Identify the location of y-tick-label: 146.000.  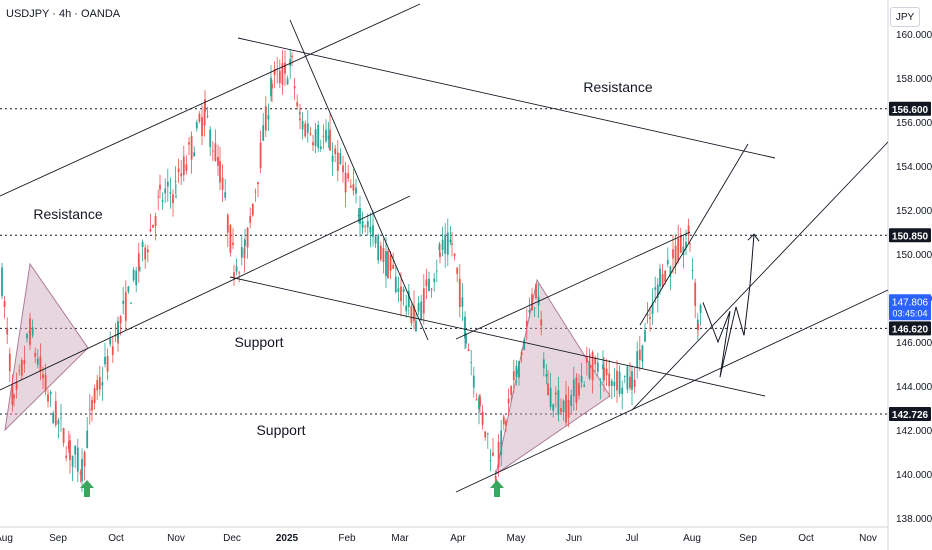
(914, 343).